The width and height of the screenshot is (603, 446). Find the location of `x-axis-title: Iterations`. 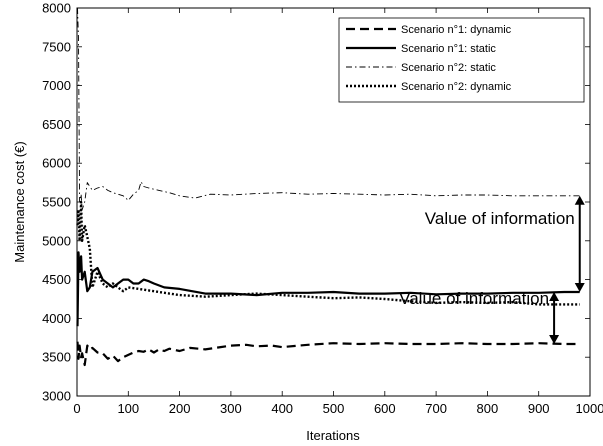

x-axis-title: Iterations is located at coordinates (333, 435).